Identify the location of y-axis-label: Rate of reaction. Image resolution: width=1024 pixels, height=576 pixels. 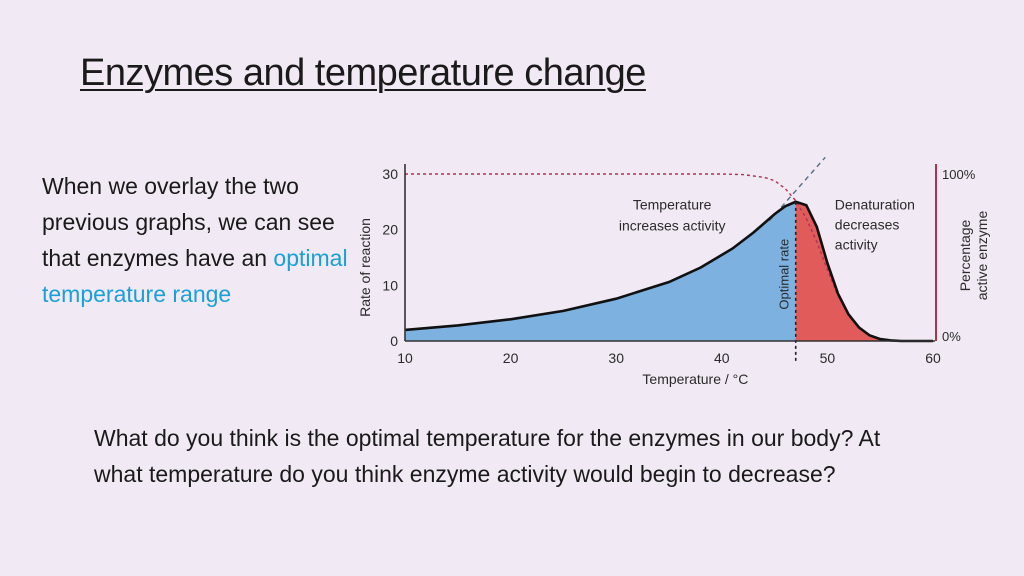
(365, 267).